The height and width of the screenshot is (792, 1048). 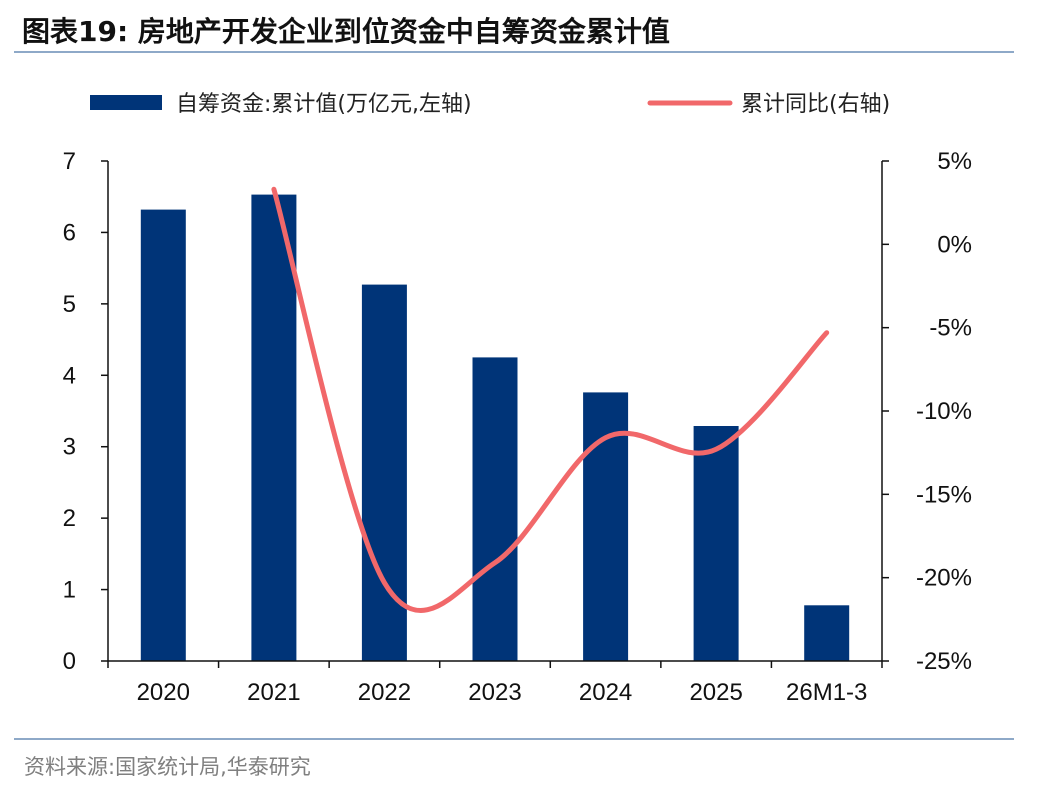 I want to click on legend-line-label: 累计同比(右轴), so click(x=815, y=104).